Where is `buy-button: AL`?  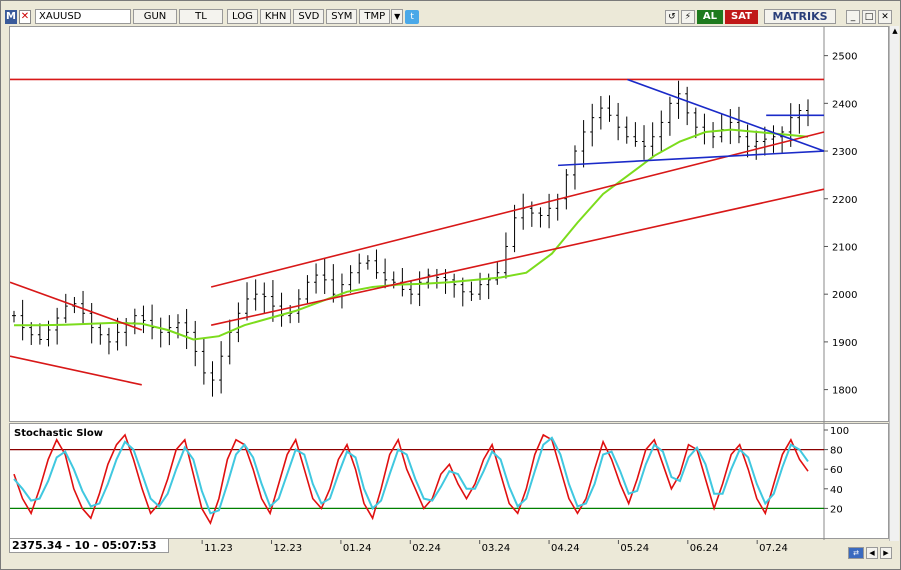
buy-button: AL is located at coordinates (709, 16).